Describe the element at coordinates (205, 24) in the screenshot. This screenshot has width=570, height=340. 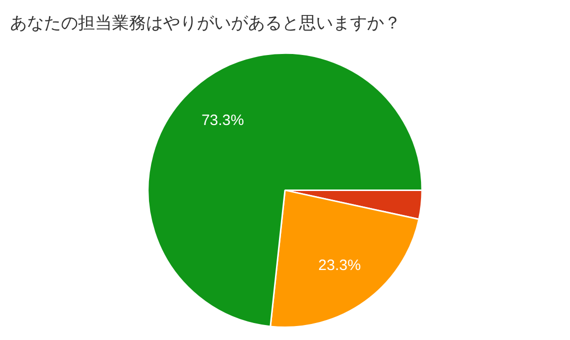
I see `chart-title: あなたの担当業務はやりがいがあると思いますか？` at that location.